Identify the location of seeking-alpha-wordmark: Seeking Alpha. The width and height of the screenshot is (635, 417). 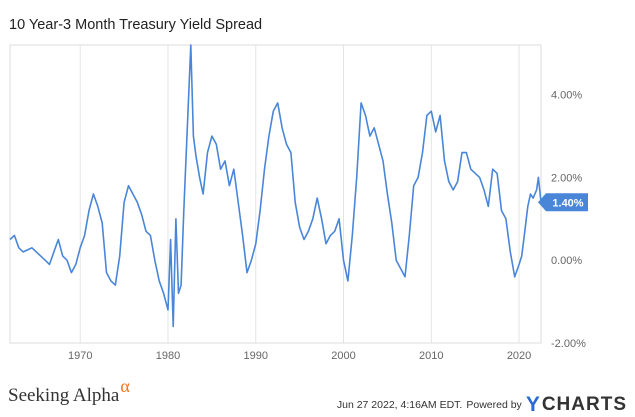
(64, 395).